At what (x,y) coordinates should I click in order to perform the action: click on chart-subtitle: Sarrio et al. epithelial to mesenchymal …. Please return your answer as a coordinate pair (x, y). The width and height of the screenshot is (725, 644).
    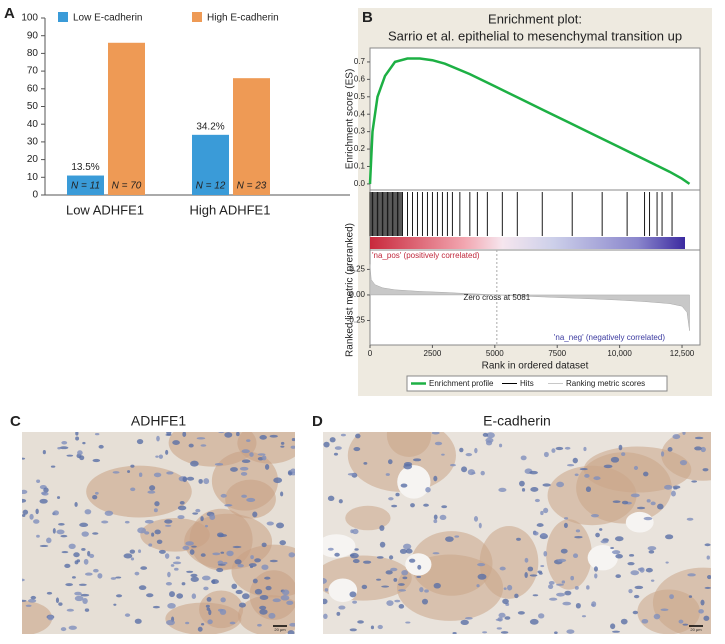
    Looking at the image, I should click on (535, 35).